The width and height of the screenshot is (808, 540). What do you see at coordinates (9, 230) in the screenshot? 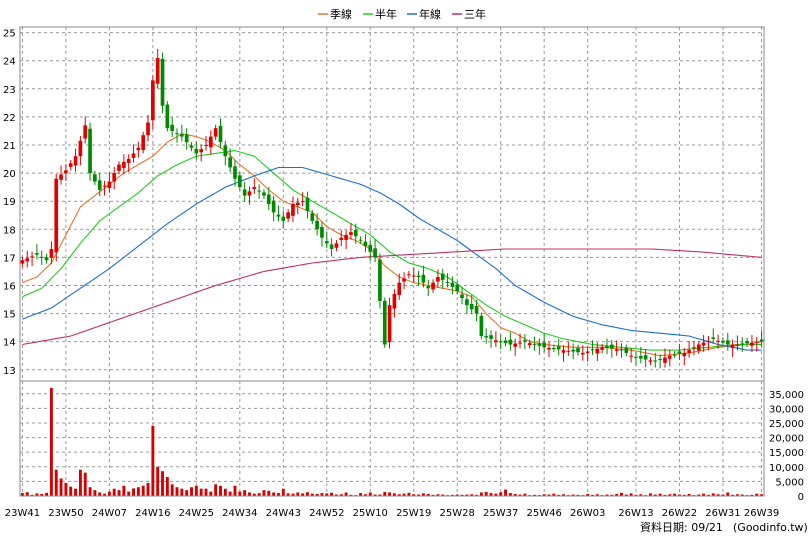
I see `price-tick-label: 18` at bounding box center [9, 230].